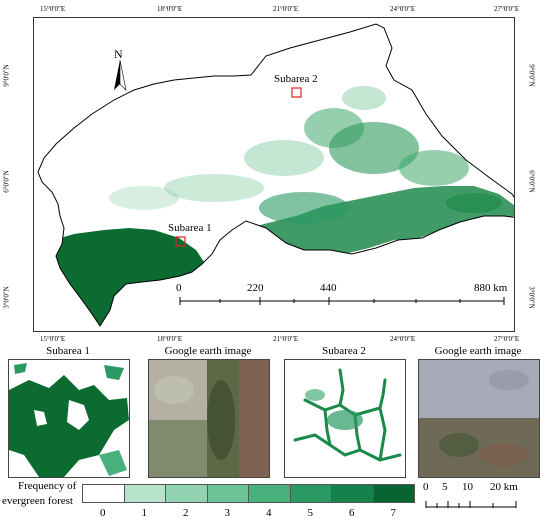 The image size is (550, 525). Describe the element at coordinates (491, 288) in the screenshot. I see `scale-label-880: 880 km` at that location.